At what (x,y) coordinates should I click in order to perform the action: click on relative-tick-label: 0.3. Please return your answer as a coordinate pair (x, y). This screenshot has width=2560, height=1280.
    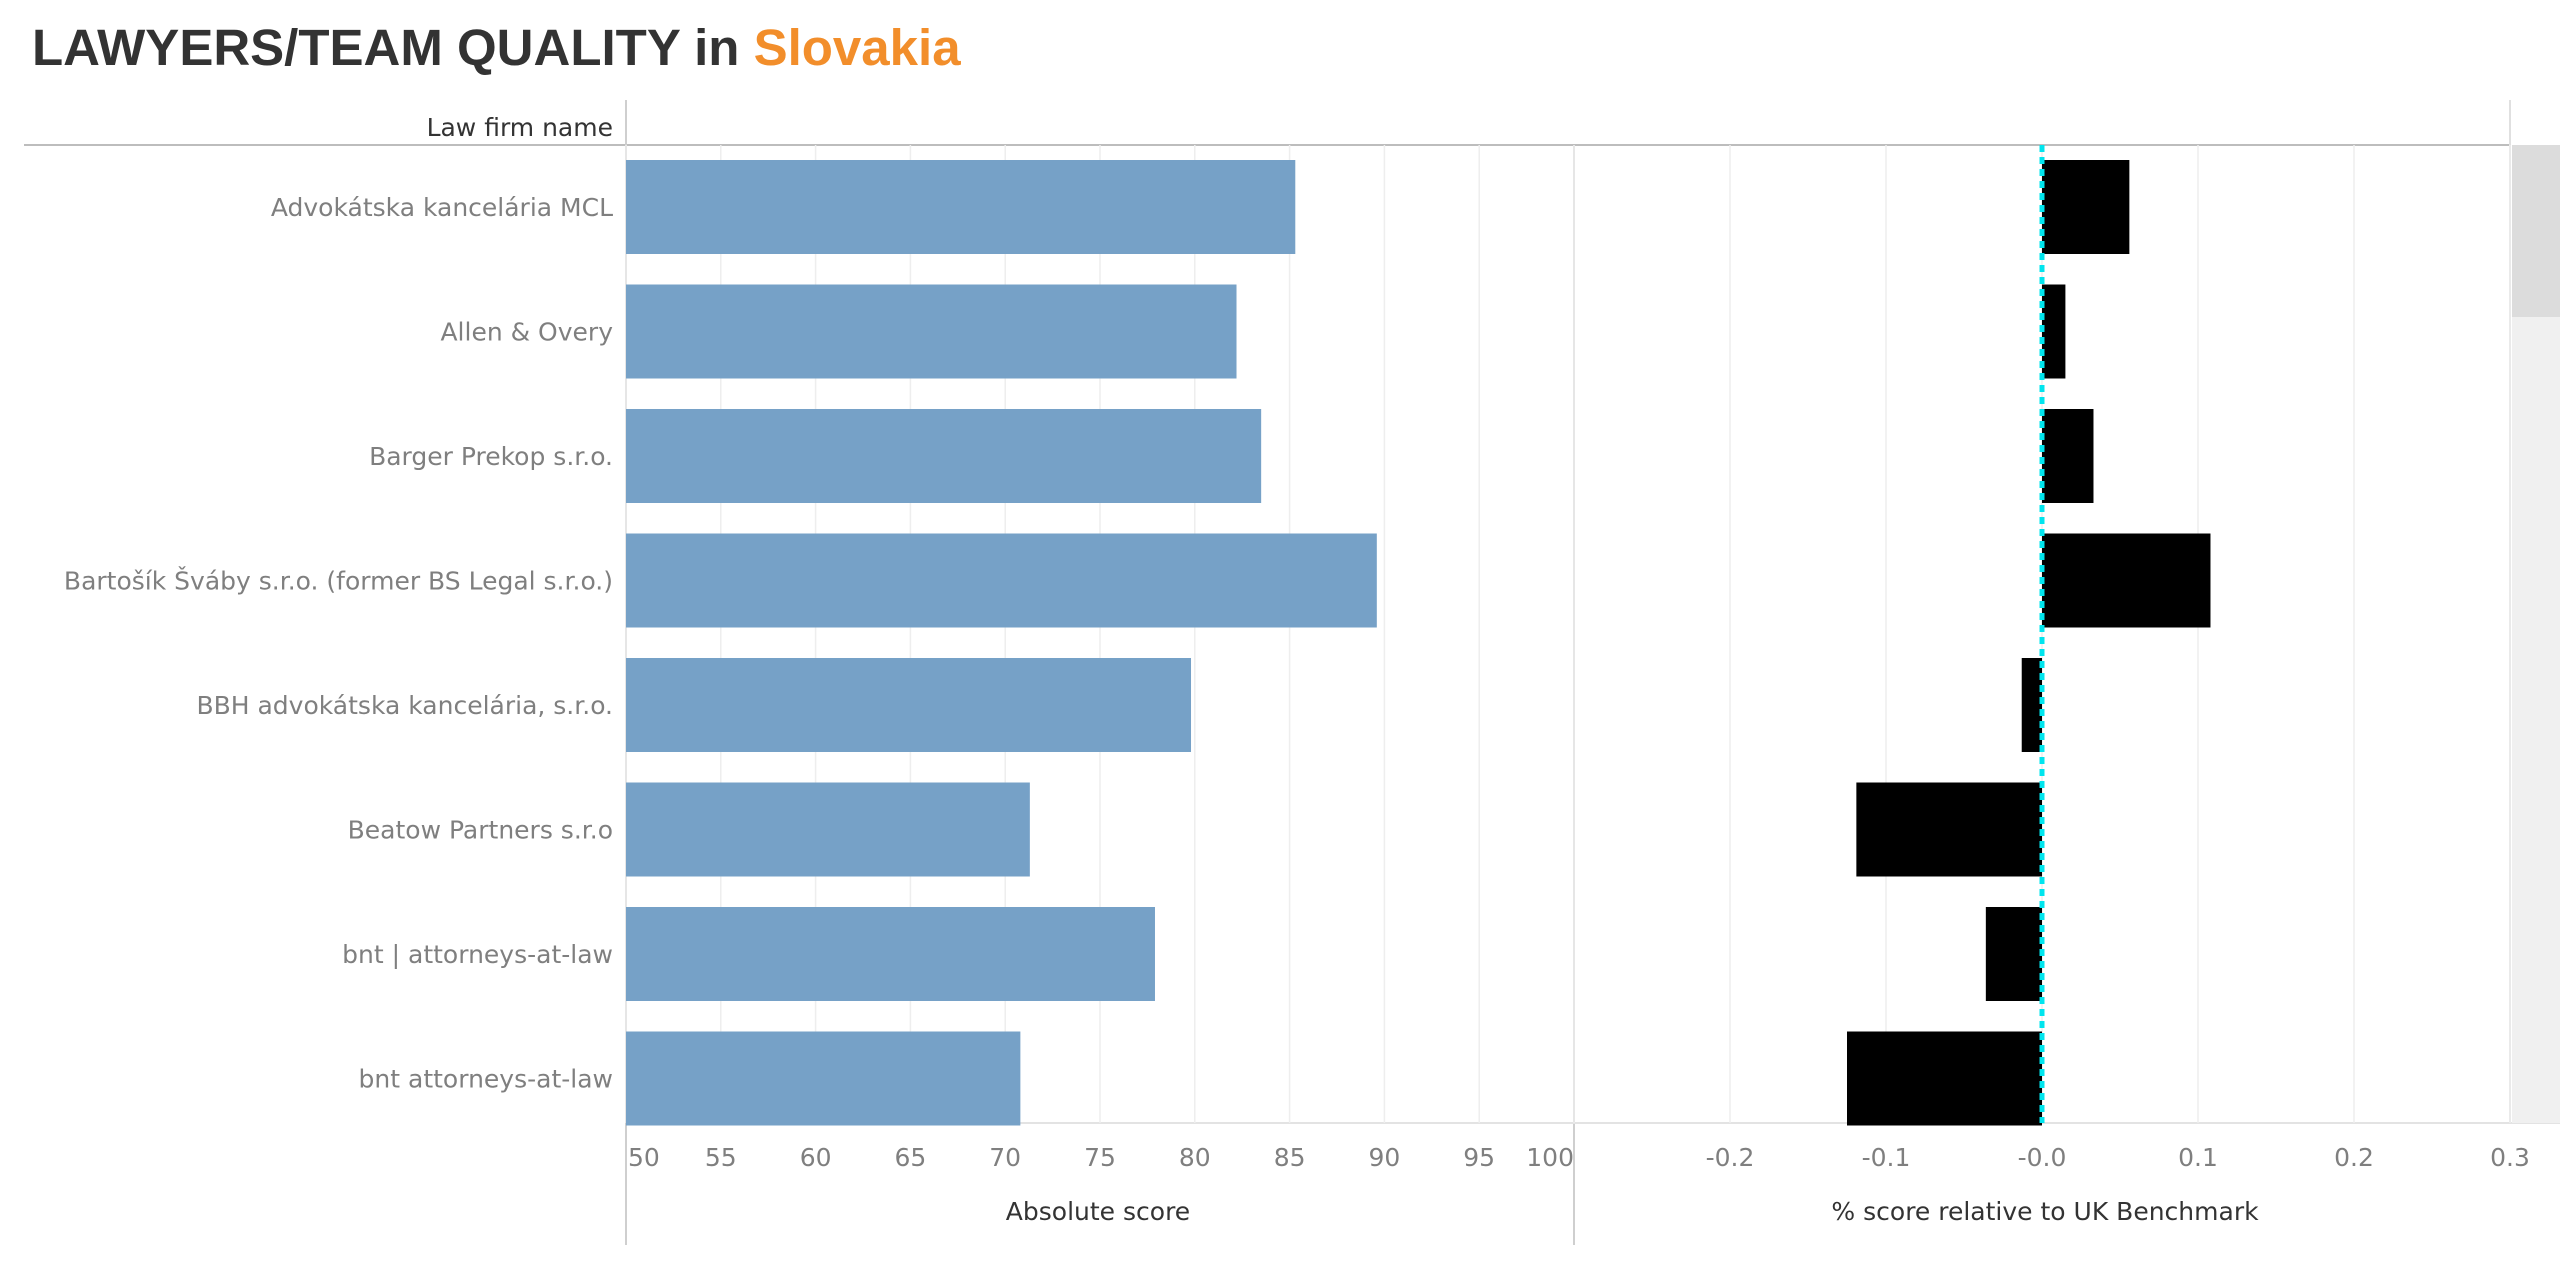
    Looking at the image, I should click on (2510, 1157).